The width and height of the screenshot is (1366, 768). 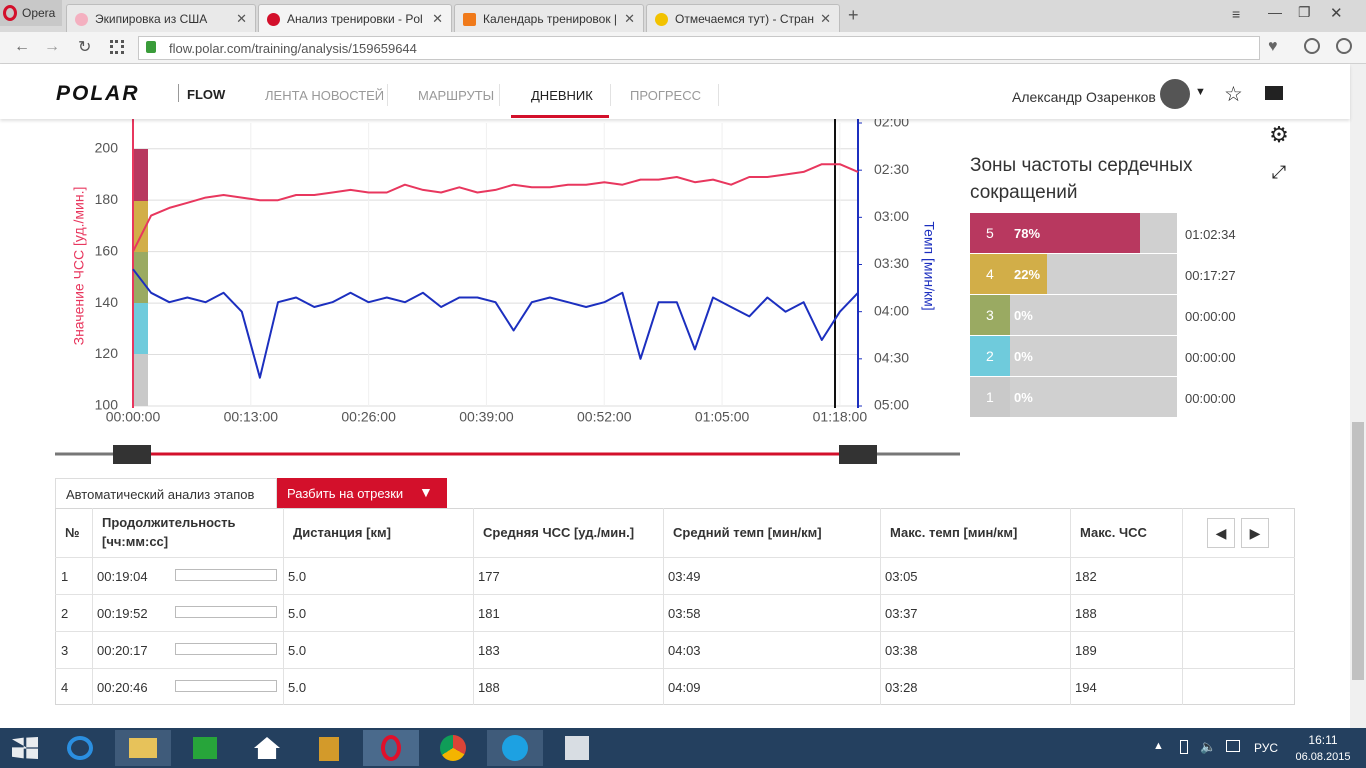 I want to click on table-cell: 03:38, so click(x=901, y=650).